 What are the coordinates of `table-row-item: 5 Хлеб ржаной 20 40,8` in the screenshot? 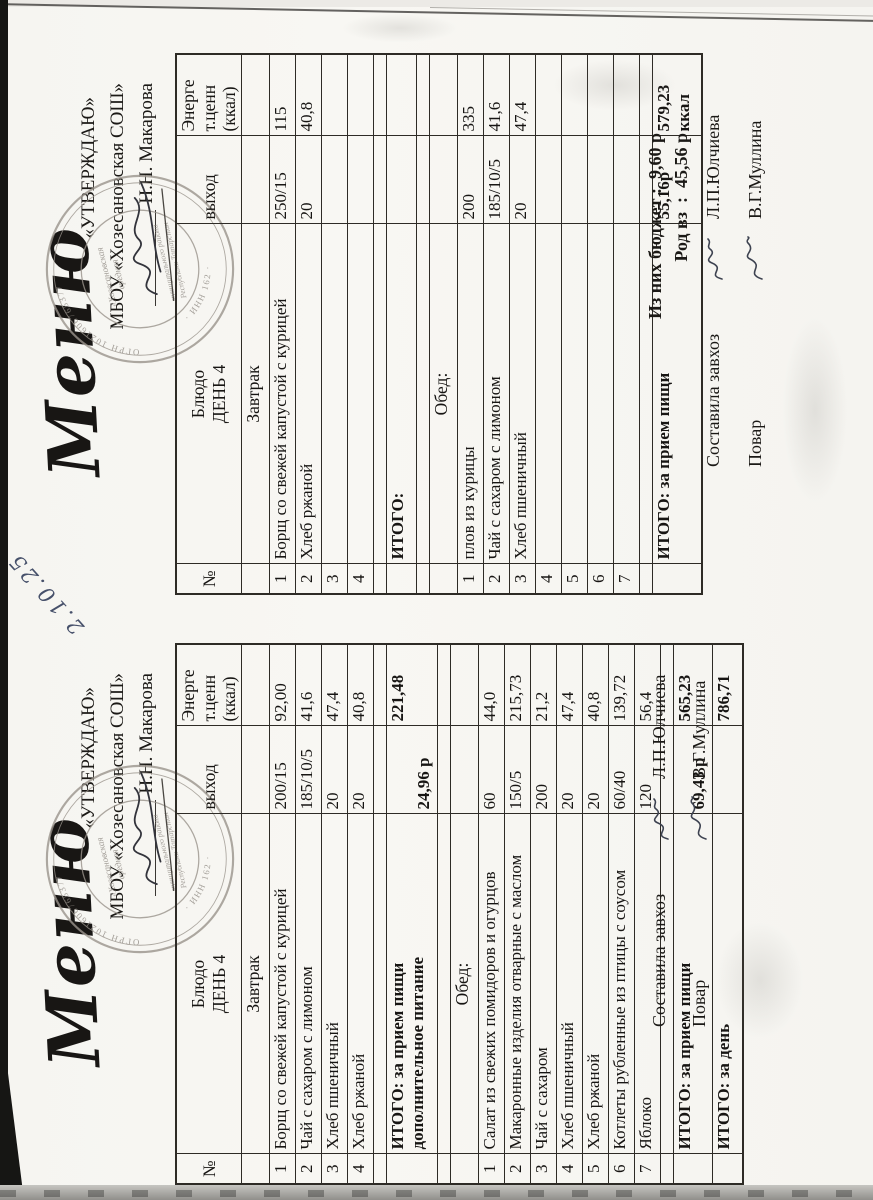 It's located at (595, 914).